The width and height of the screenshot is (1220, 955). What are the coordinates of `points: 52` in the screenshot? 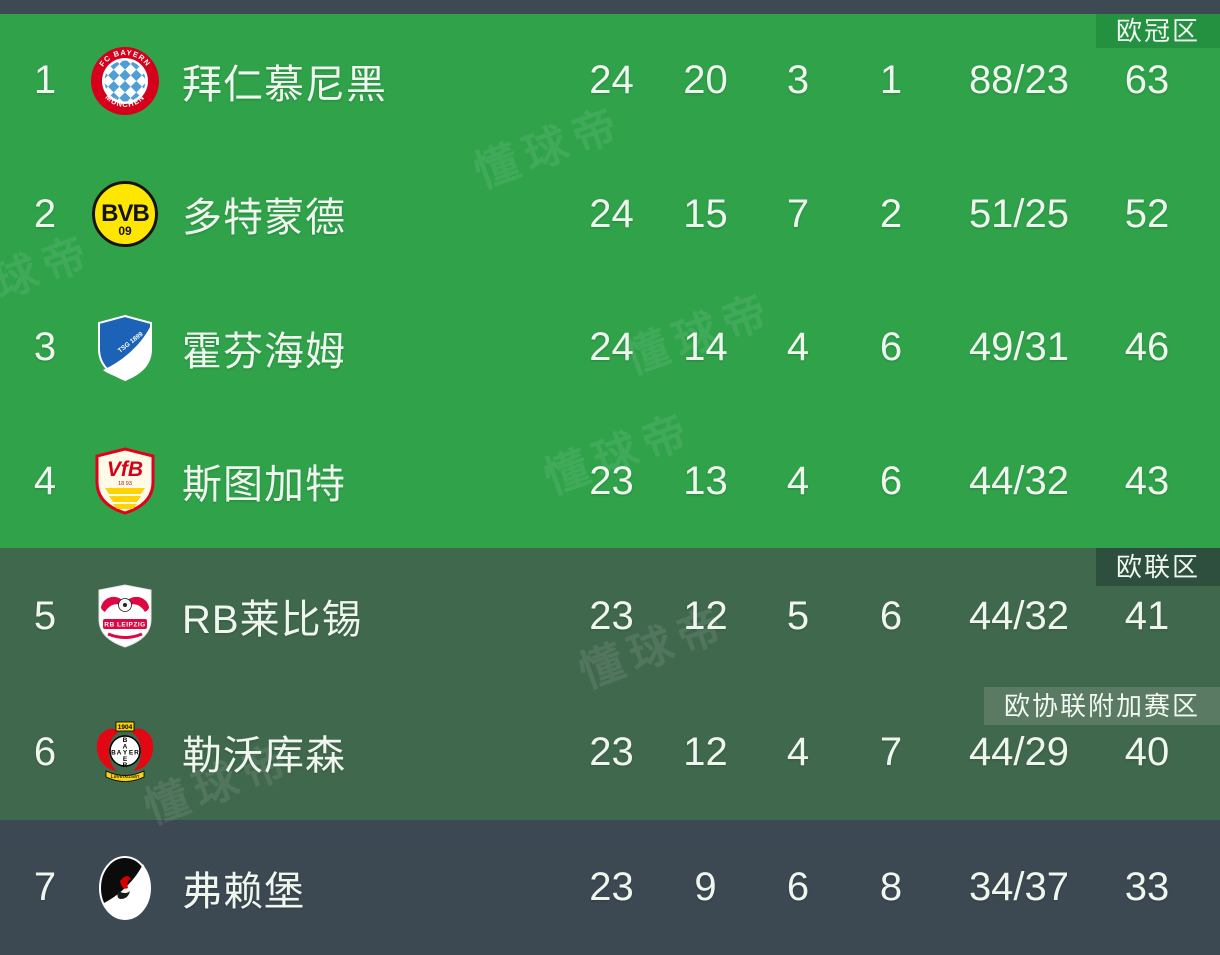 It's located at (1147, 213).